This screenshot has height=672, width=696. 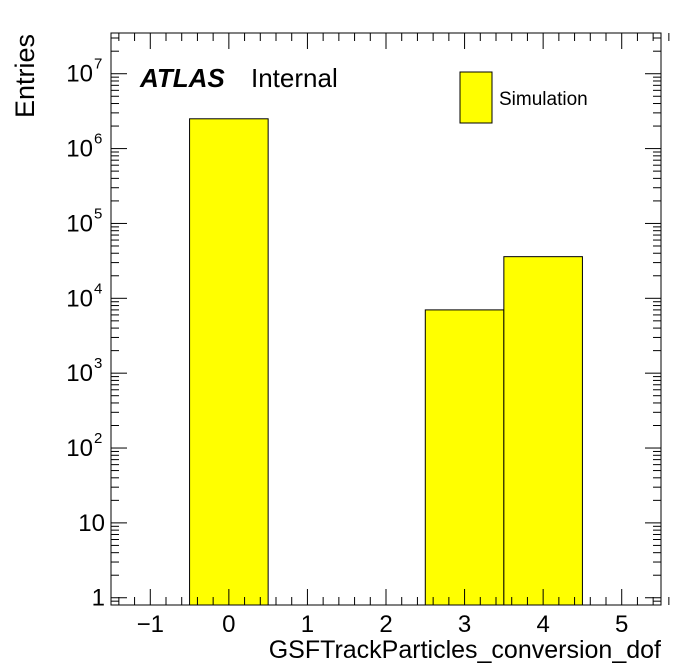 What do you see at coordinates (294, 78) in the screenshot?
I see `atlas-status-label: Internal` at bounding box center [294, 78].